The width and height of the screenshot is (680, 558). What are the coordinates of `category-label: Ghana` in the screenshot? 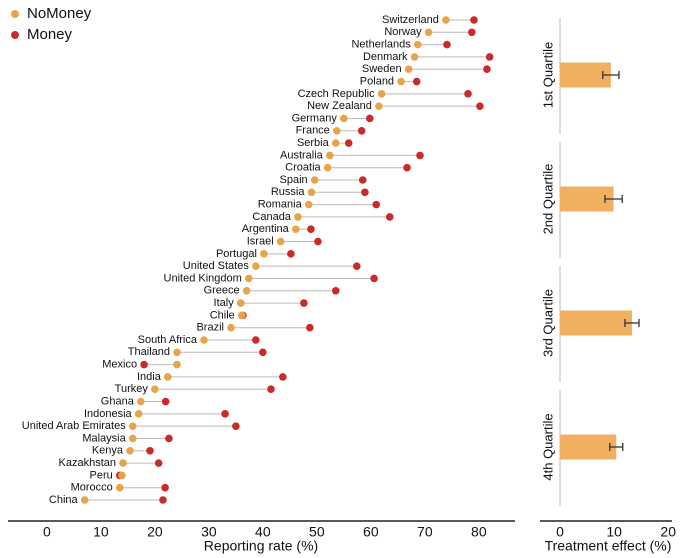 It's located at (118, 401).